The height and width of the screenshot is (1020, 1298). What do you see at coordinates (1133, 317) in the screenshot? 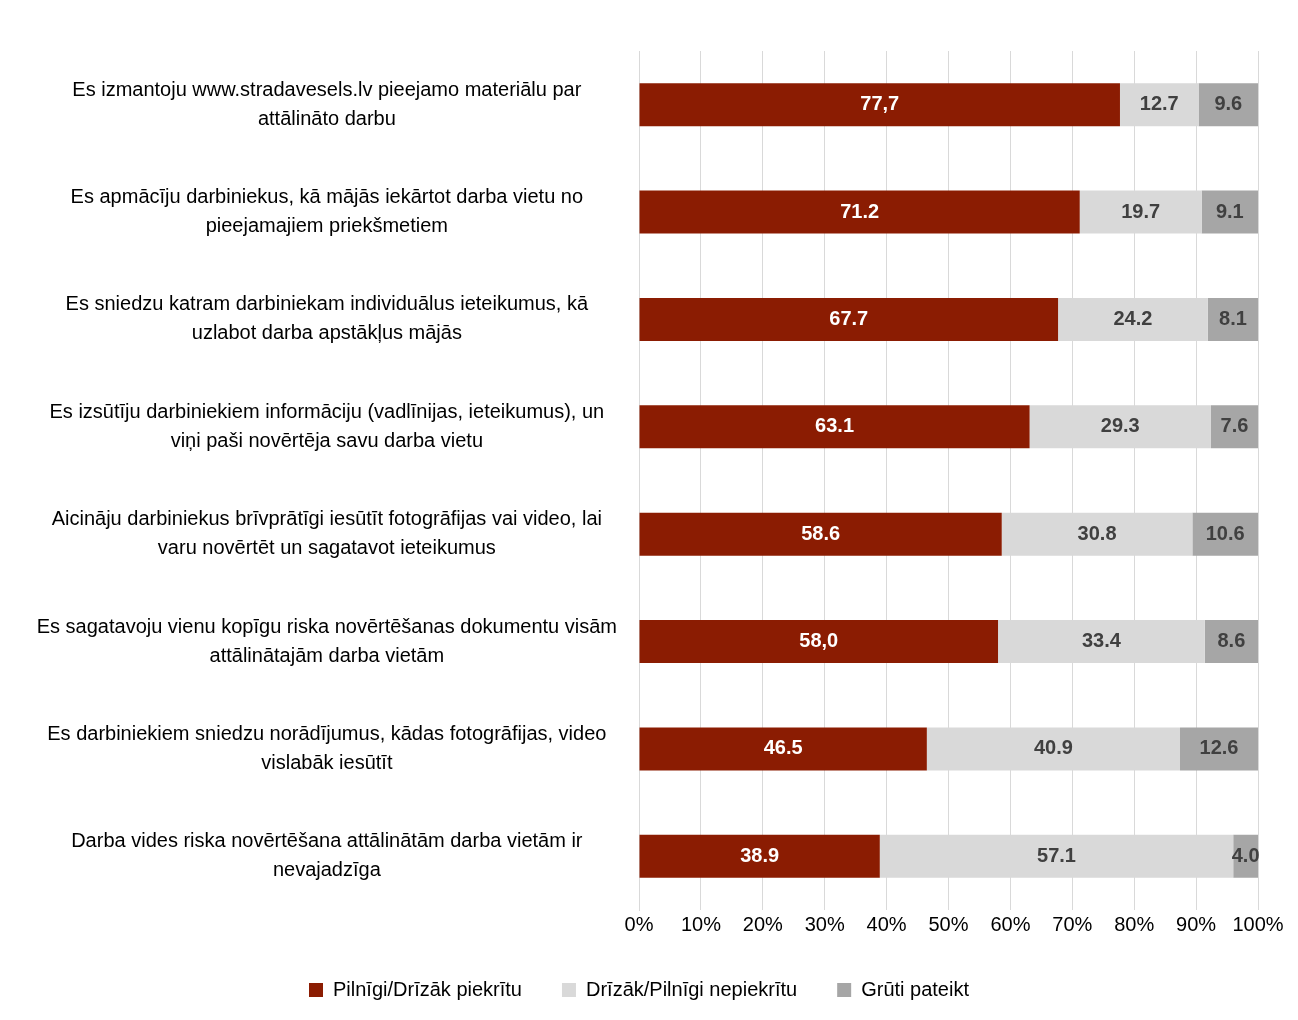
I see `data-label: 24.2` at bounding box center [1133, 317].